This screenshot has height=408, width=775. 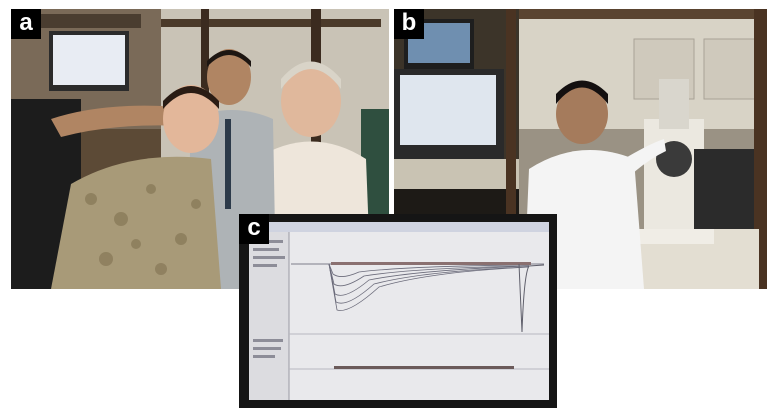 What do you see at coordinates (409, 24) in the screenshot?
I see `panel-label-b: b` at bounding box center [409, 24].